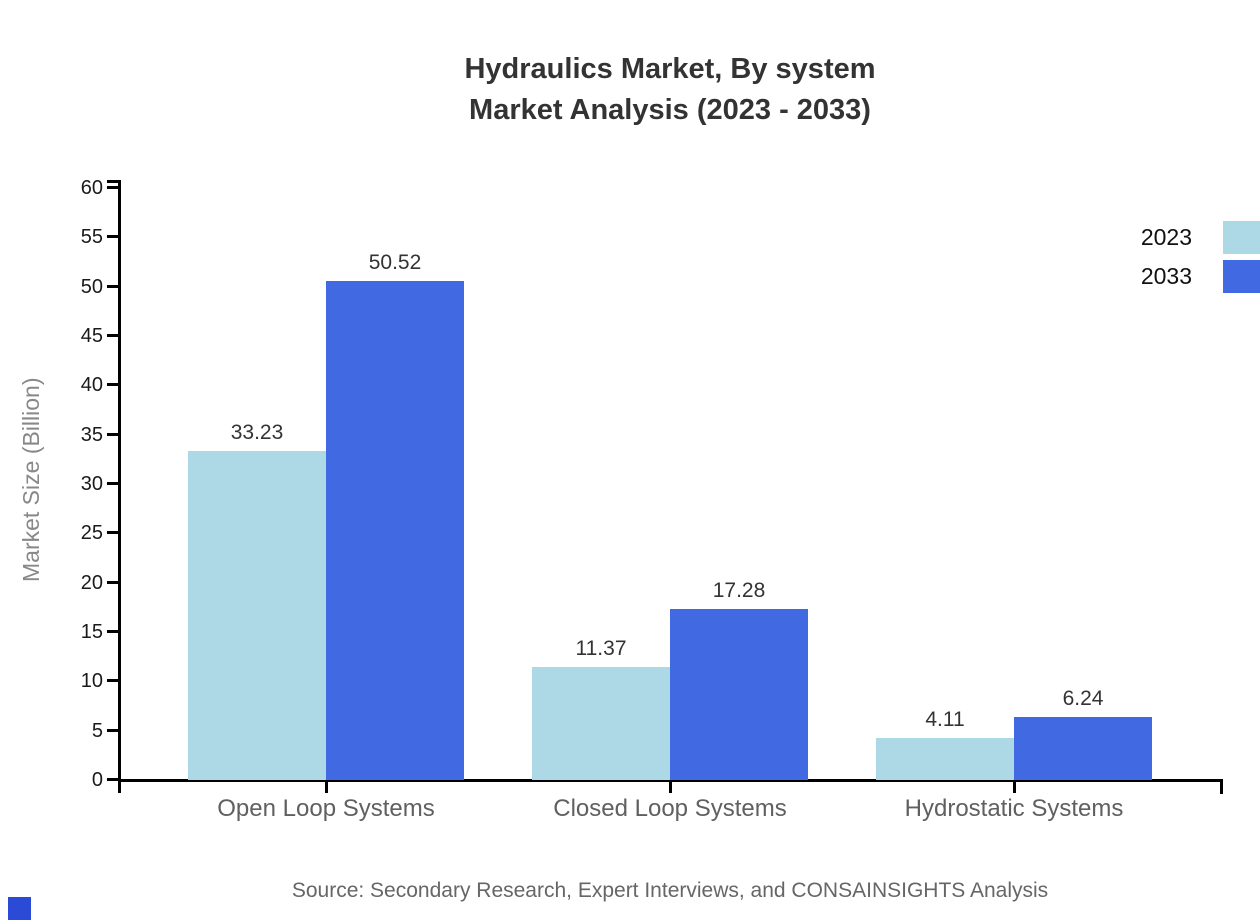  I want to click on y-tick-label: 30, so click(91, 484).